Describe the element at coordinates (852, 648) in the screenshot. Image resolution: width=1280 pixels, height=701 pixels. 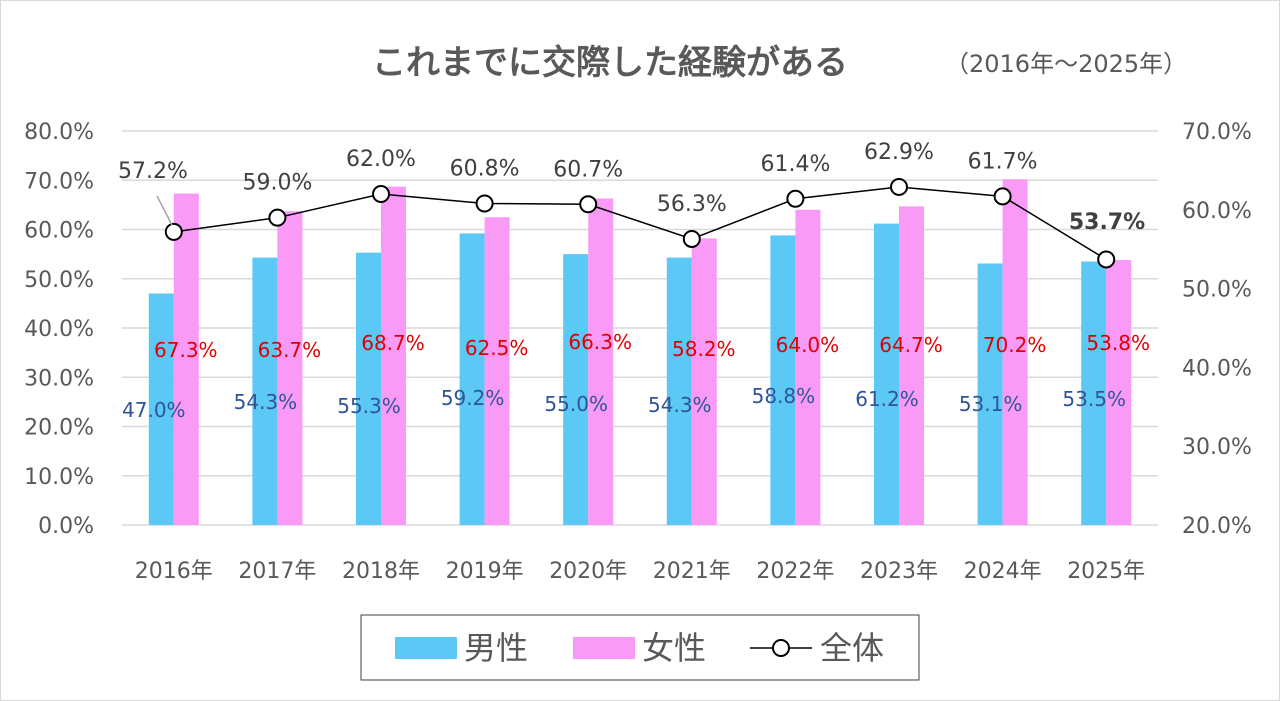
I see `legend-label-total: 全体` at that location.